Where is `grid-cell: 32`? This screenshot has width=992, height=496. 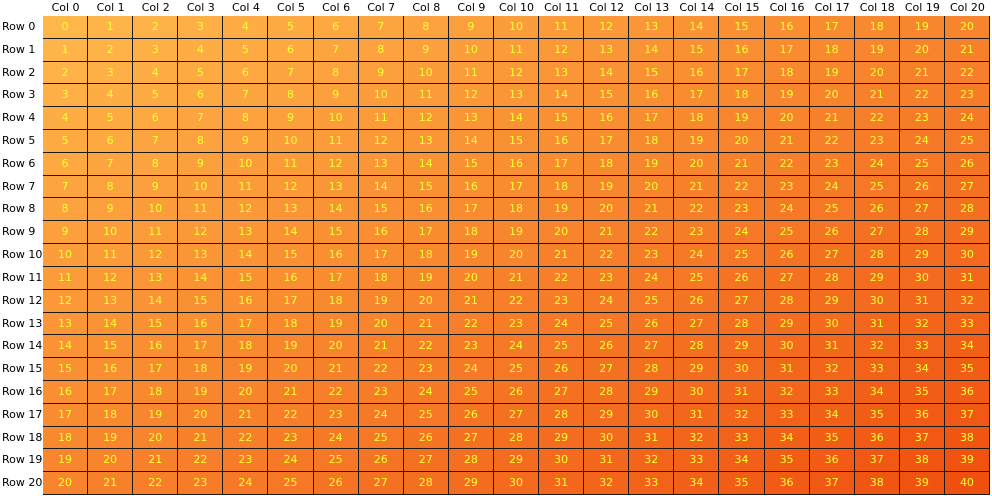
grid-cell: 32 is located at coordinates (787, 392).